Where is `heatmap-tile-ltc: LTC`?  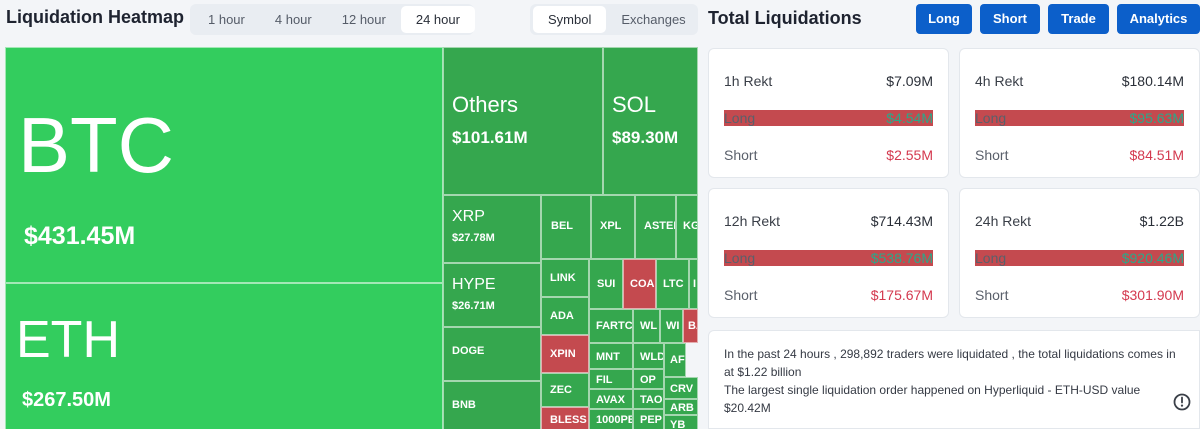 heatmap-tile-ltc: LTC is located at coordinates (672, 284).